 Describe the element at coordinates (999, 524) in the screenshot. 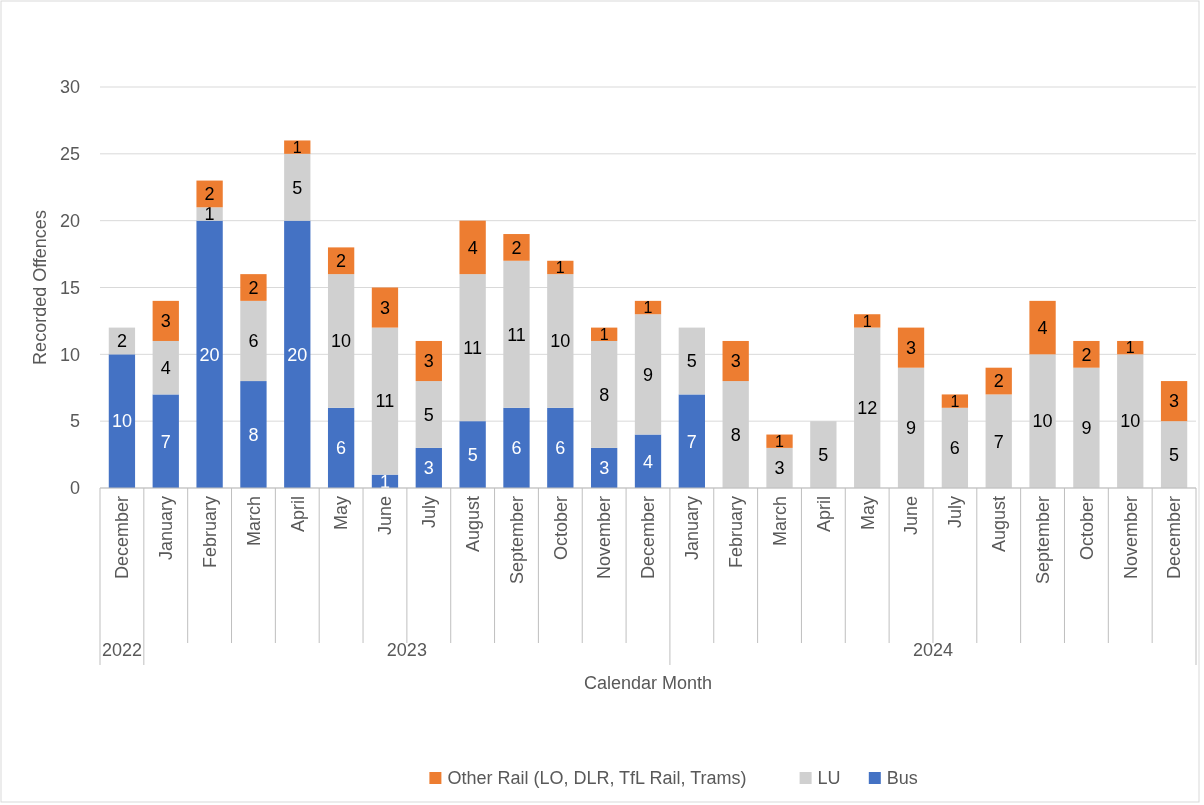

I see `x-tick-label: August` at that location.